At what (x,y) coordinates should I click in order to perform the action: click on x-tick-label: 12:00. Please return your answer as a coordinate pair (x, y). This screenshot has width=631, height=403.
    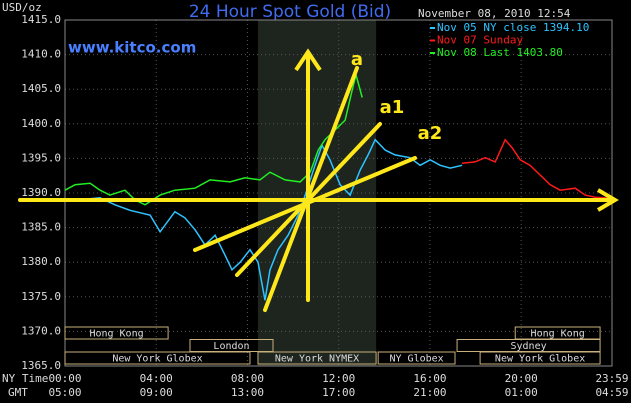
    Looking at the image, I should click on (338, 378).